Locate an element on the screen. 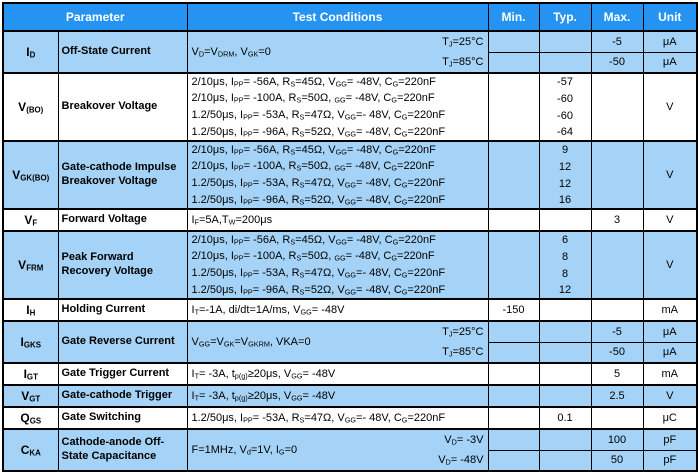  param-symbol: IH is located at coordinates (30, 309).